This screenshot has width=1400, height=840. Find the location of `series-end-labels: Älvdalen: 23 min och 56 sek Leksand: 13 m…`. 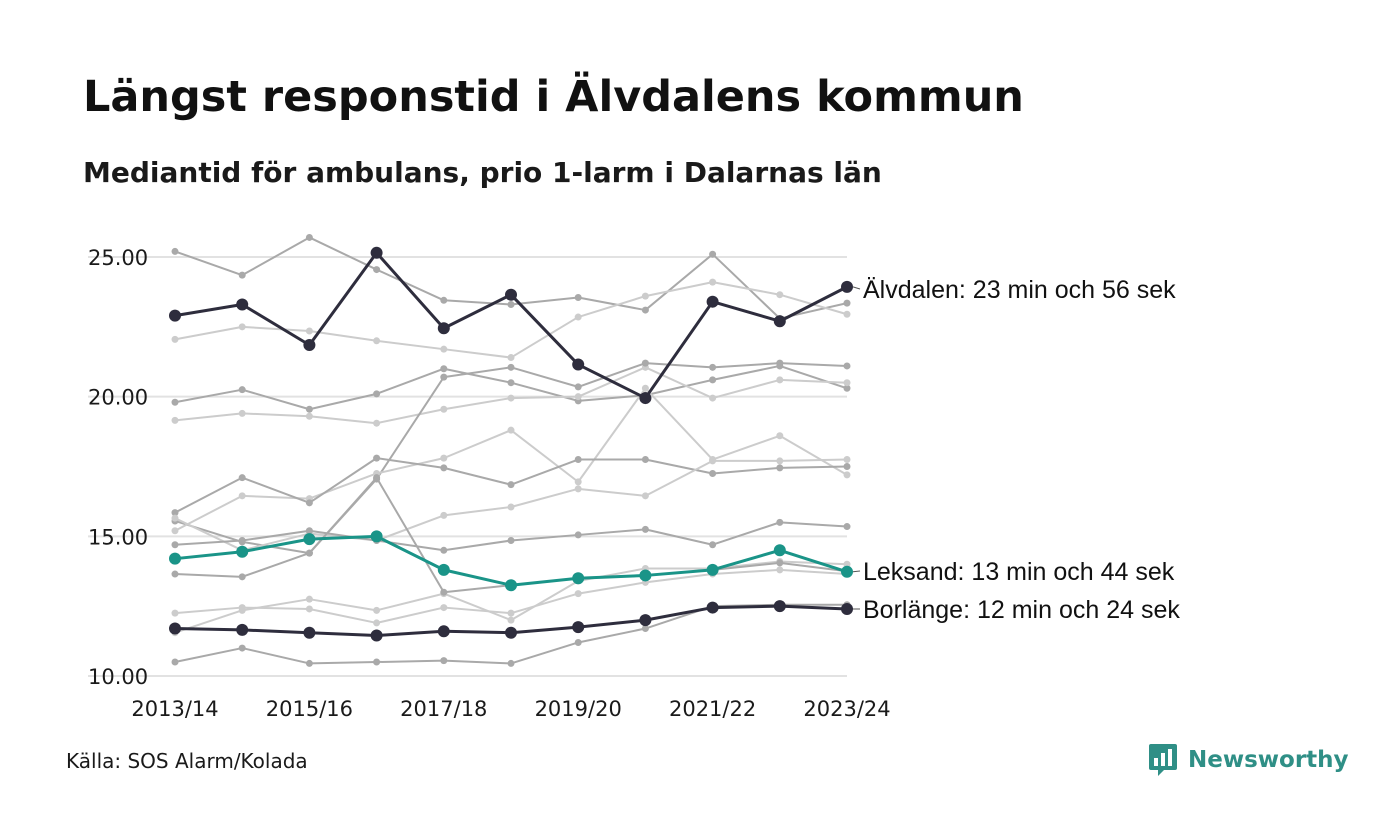

series-end-labels: Älvdalen: 23 min och 56 sek Leksand: 13 m… is located at coordinates (1016, 450).